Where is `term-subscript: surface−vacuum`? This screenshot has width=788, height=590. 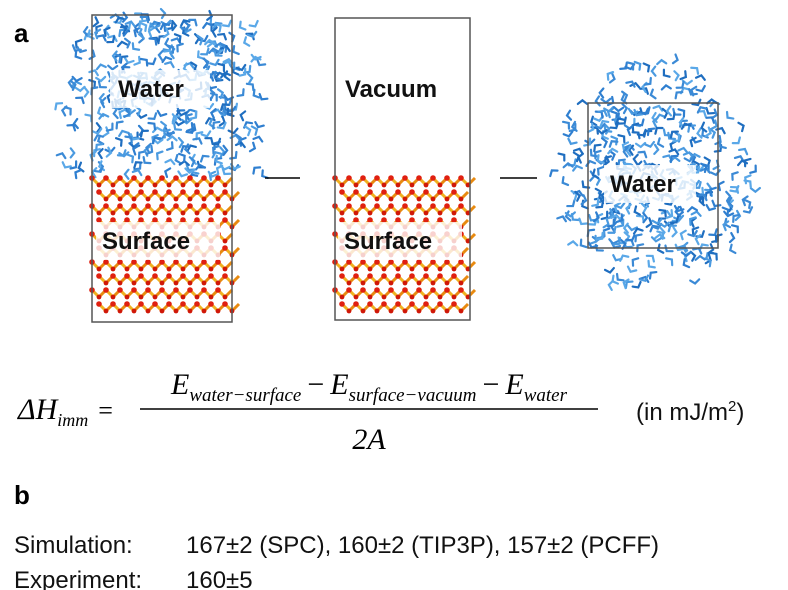
term-subscript: surface−vacuum is located at coordinates (413, 395).